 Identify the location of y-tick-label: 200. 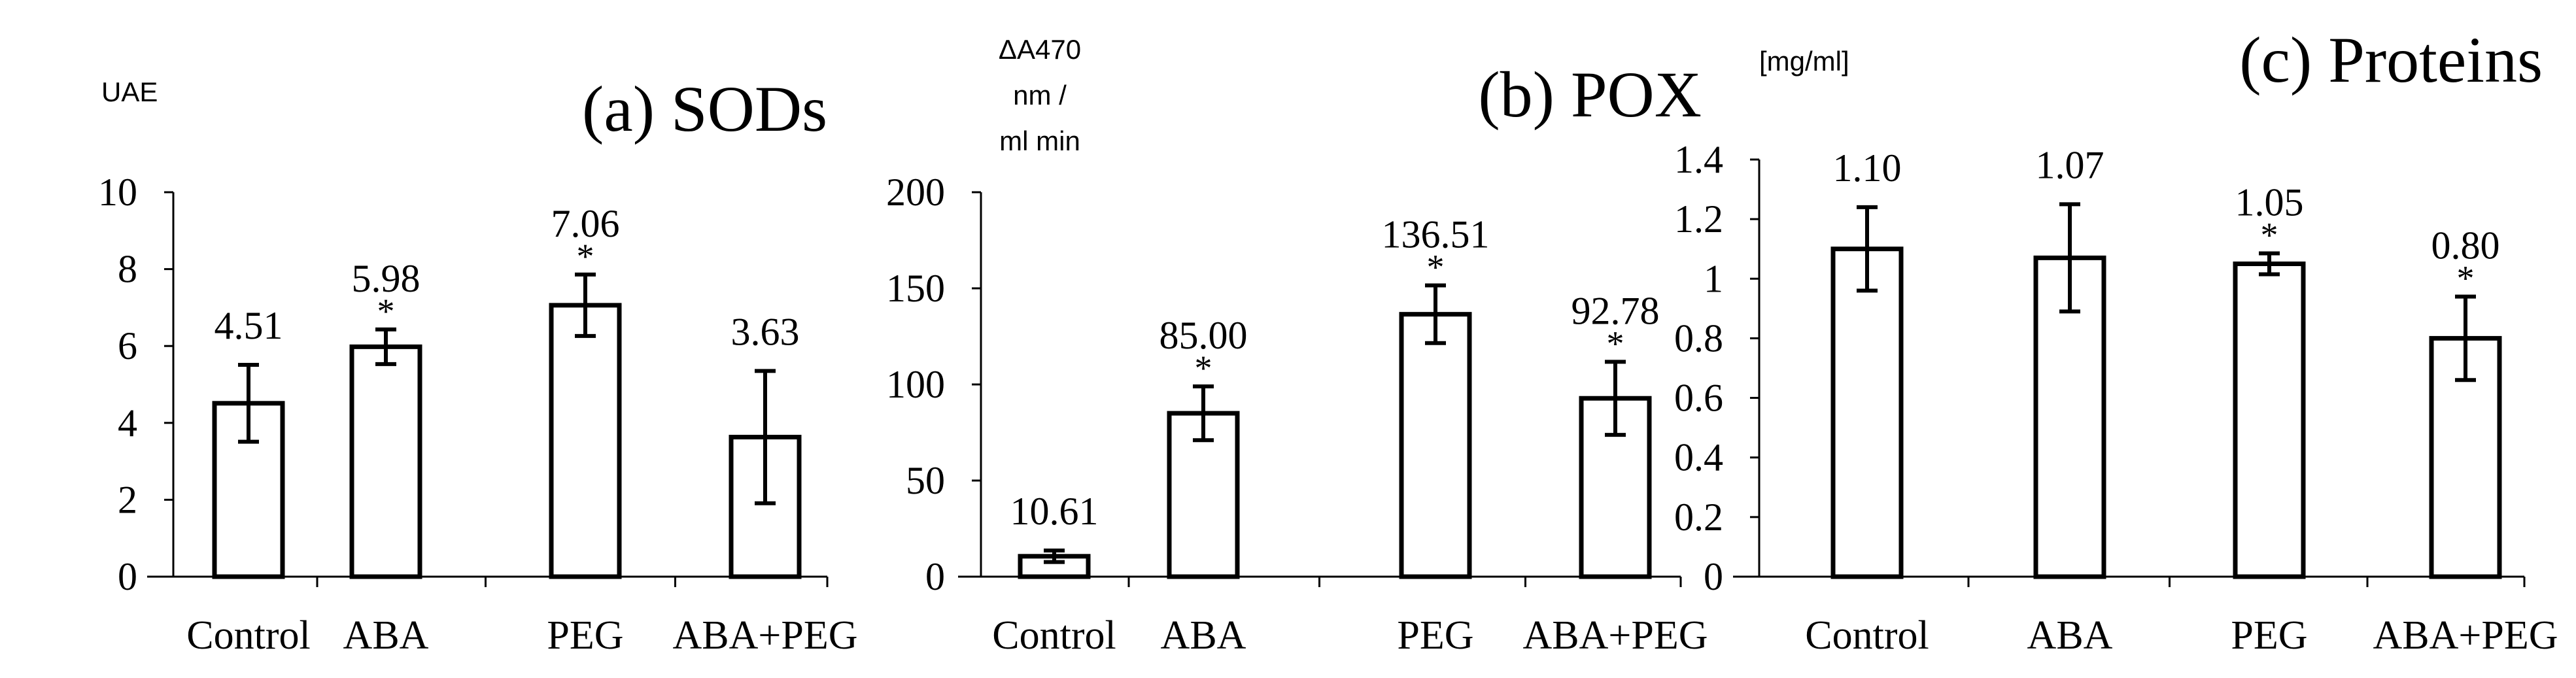
(916, 192).